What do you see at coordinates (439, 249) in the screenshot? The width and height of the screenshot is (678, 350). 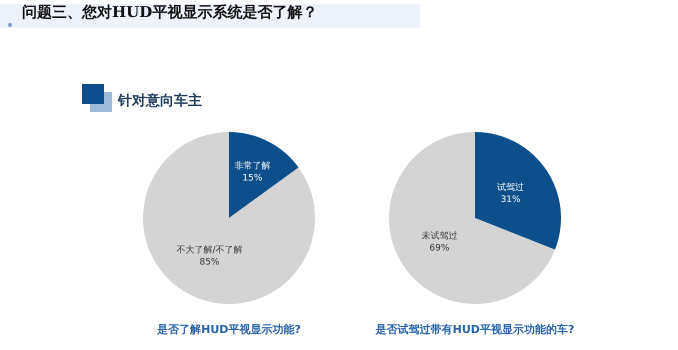 I see `data-label: 69%` at bounding box center [439, 249].